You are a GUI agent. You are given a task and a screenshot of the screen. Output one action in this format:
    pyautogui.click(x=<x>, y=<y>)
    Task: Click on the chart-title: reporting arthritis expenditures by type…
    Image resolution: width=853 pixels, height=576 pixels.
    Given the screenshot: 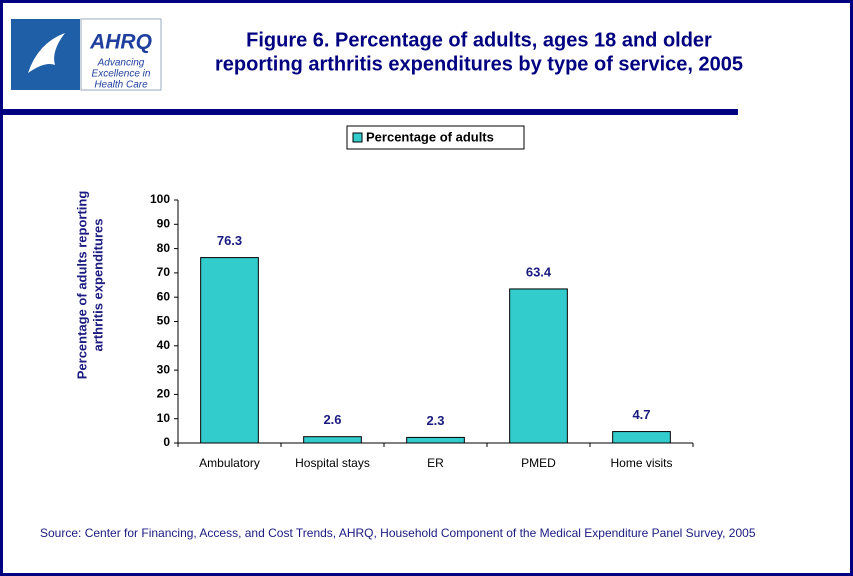 What is the action you would take?
    pyautogui.click(x=479, y=64)
    